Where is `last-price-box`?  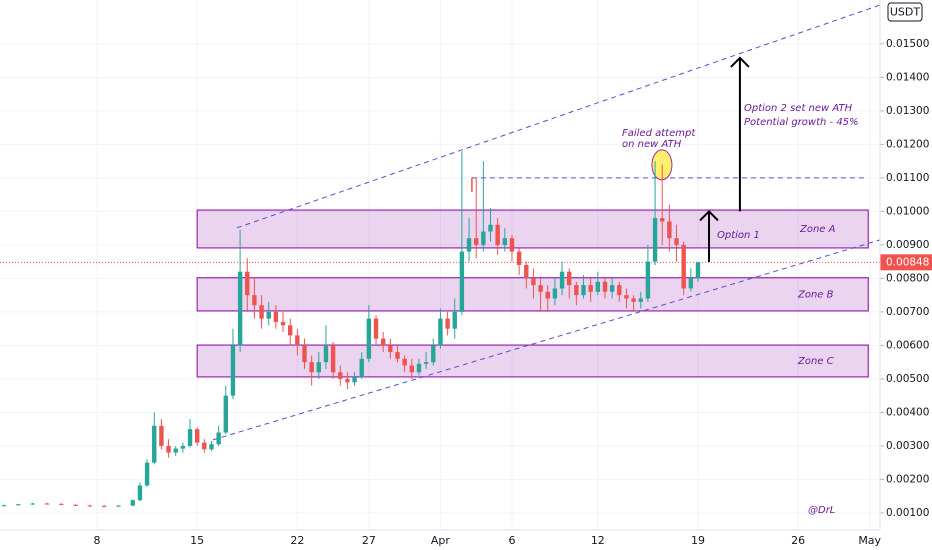 last-price-box is located at coordinates (906, 262).